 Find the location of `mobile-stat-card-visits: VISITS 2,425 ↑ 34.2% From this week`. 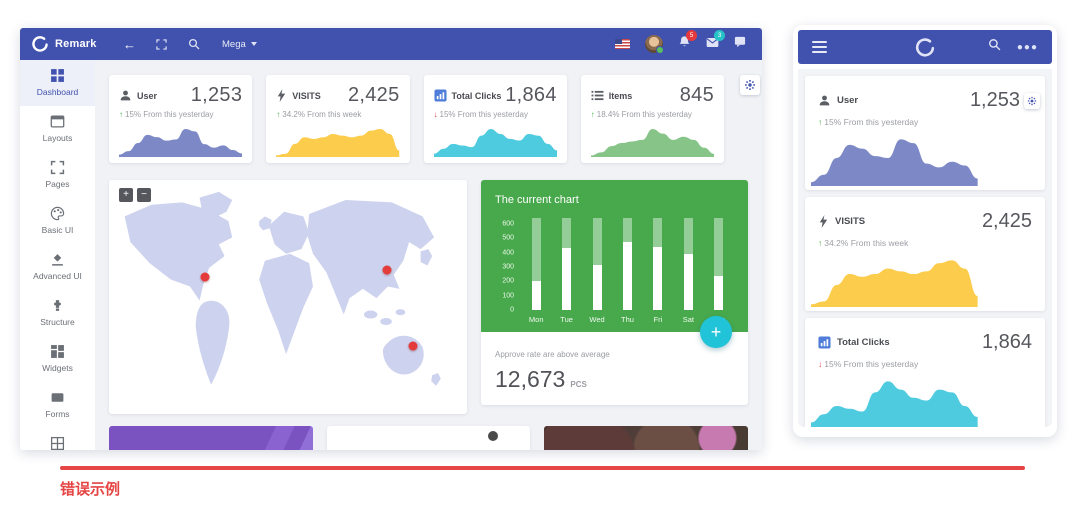

mobile-stat-card-visits: VISITS 2,425 ↑ 34.2% From this week is located at coordinates (925, 254).